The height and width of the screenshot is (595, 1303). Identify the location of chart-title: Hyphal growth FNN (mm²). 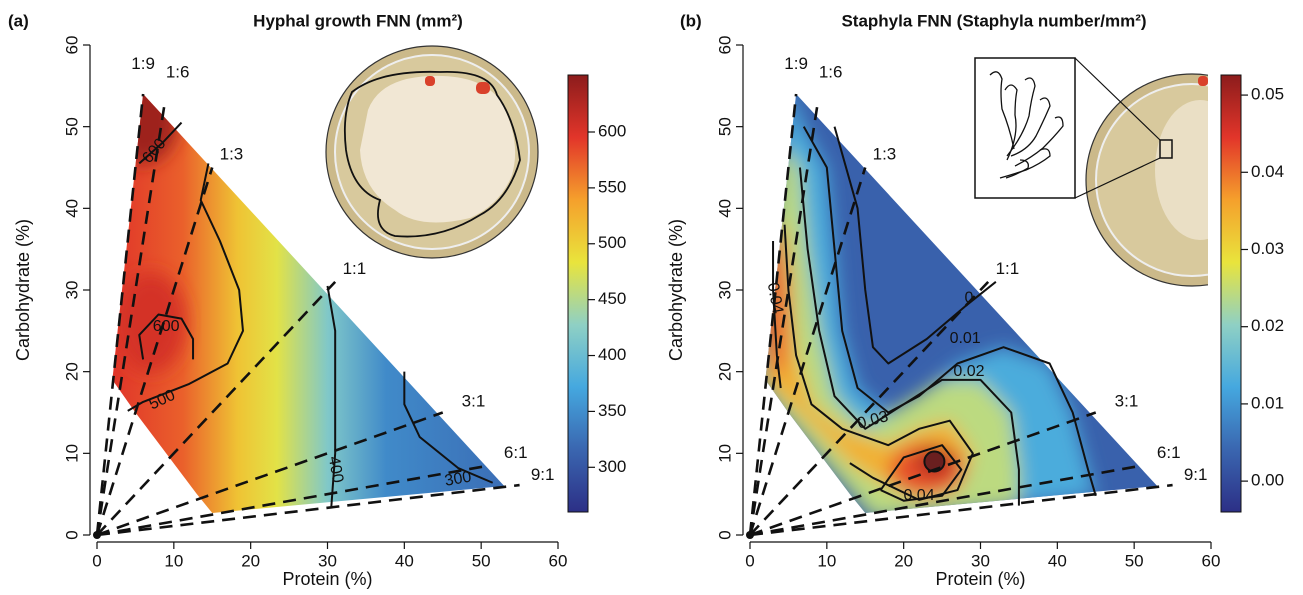
(358, 20).